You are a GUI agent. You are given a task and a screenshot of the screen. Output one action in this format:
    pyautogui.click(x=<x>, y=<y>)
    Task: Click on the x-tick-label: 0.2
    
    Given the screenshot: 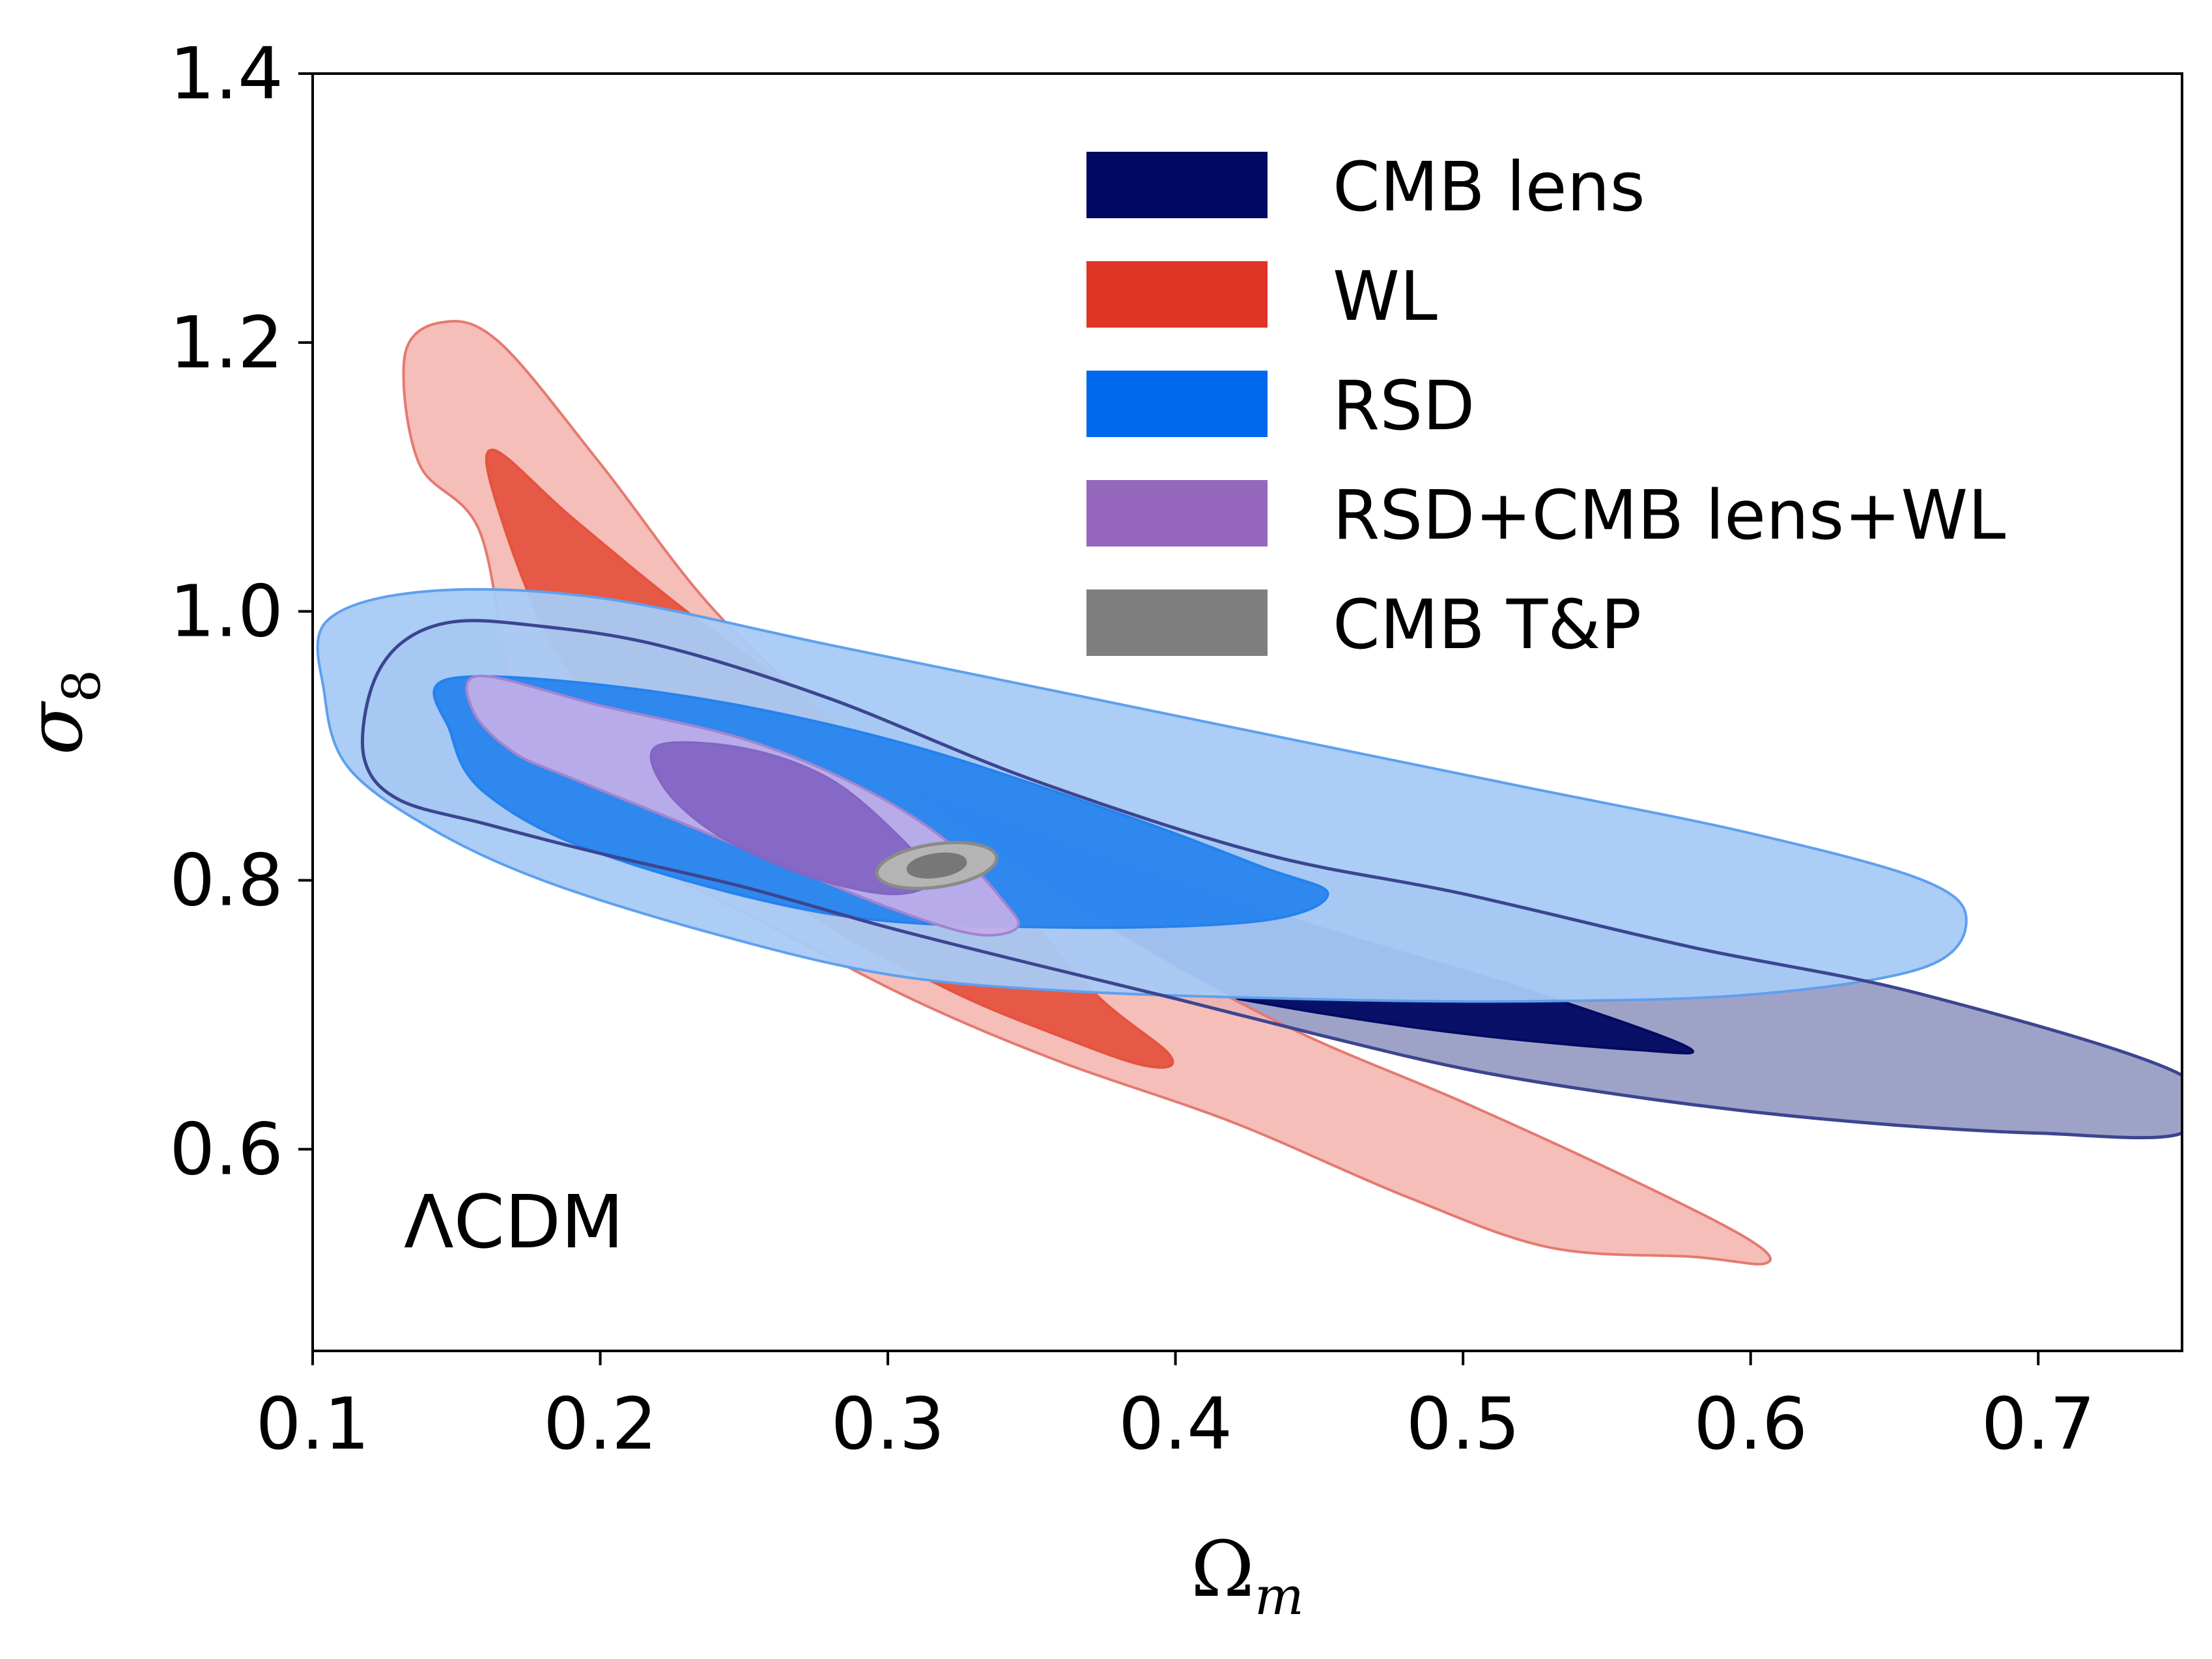 What is the action you would take?
    pyautogui.click(x=600, y=1424)
    